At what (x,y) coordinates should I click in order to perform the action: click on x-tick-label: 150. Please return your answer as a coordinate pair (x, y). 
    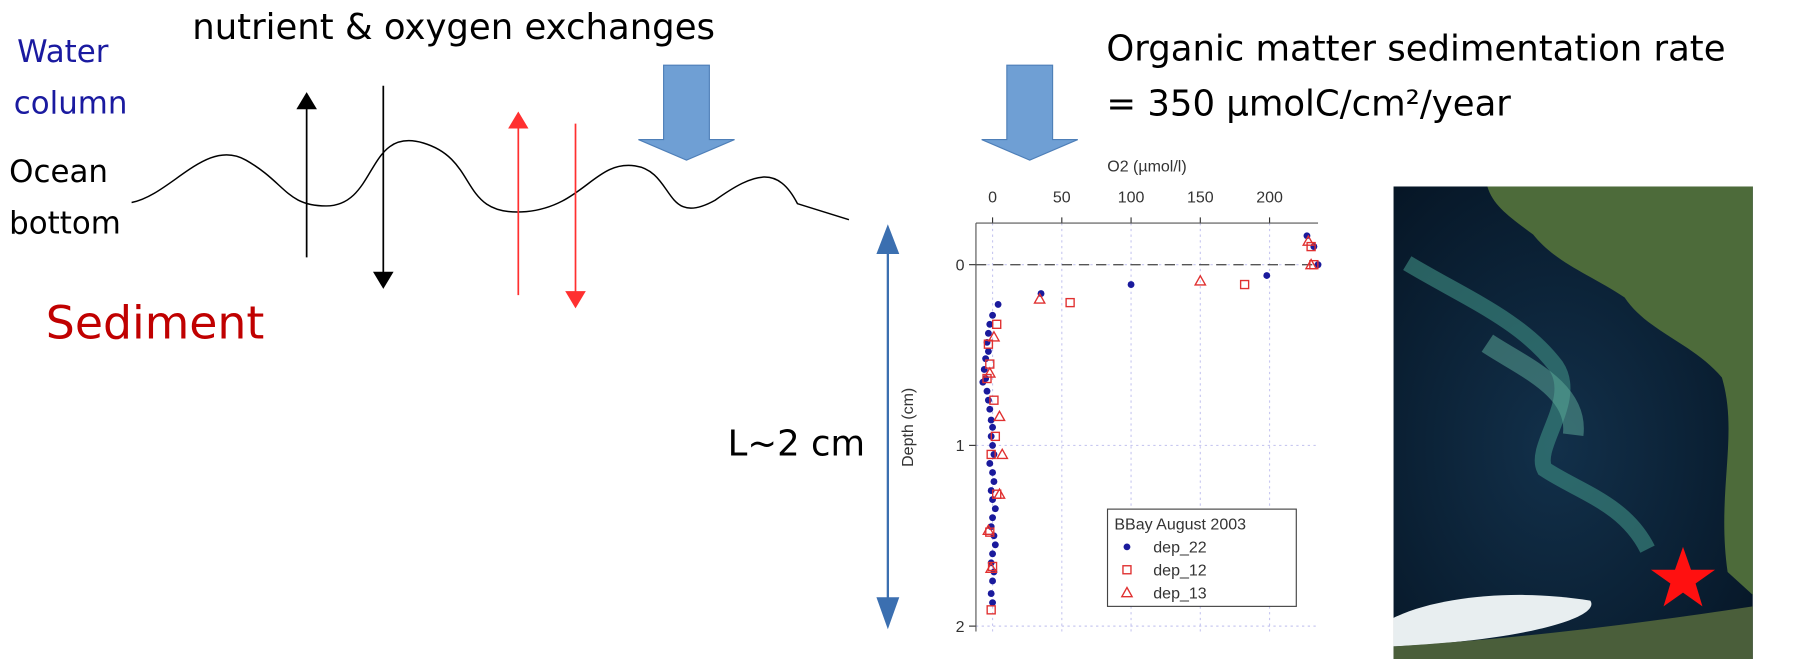
    Looking at the image, I should click on (1200, 198).